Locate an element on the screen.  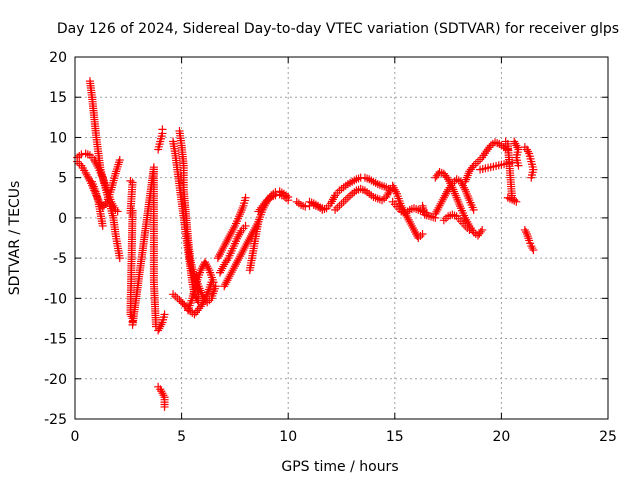
y-tick-label: -20 is located at coordinates (55, 380).